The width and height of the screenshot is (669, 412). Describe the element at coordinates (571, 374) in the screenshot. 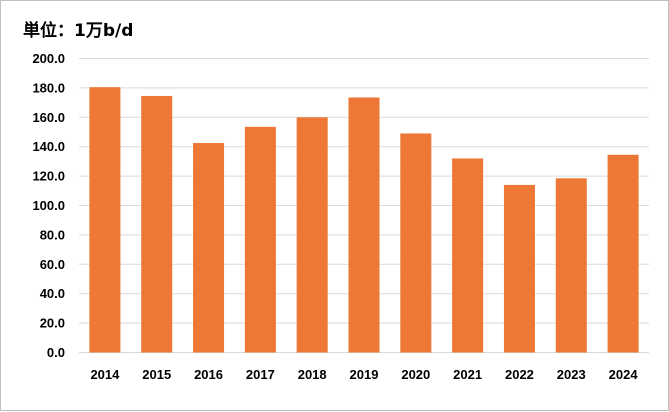

I see `x-tick-label: 2023` at that location.